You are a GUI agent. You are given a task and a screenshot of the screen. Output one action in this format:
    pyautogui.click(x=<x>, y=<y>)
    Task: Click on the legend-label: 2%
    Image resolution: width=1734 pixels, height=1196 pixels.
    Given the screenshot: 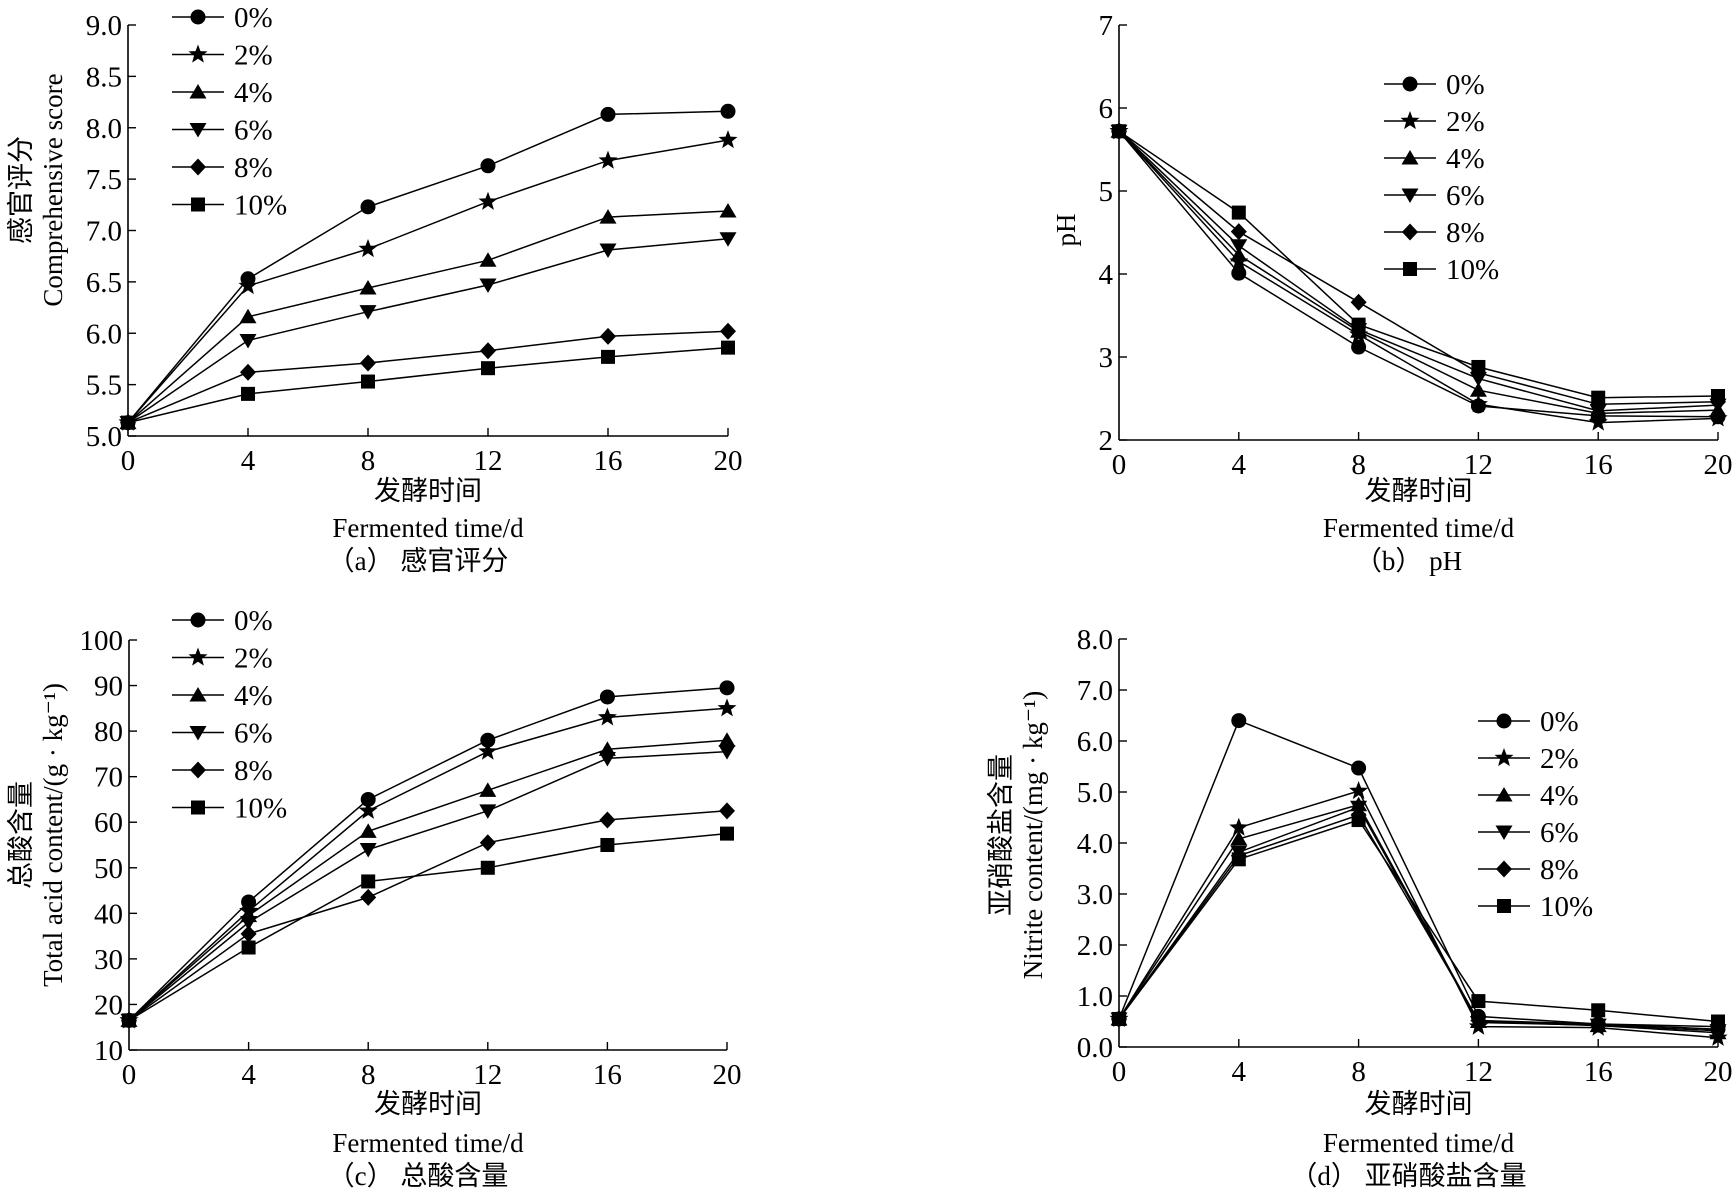 What is the action you would take?
    pyautogui.click(x=253, y=659)
    